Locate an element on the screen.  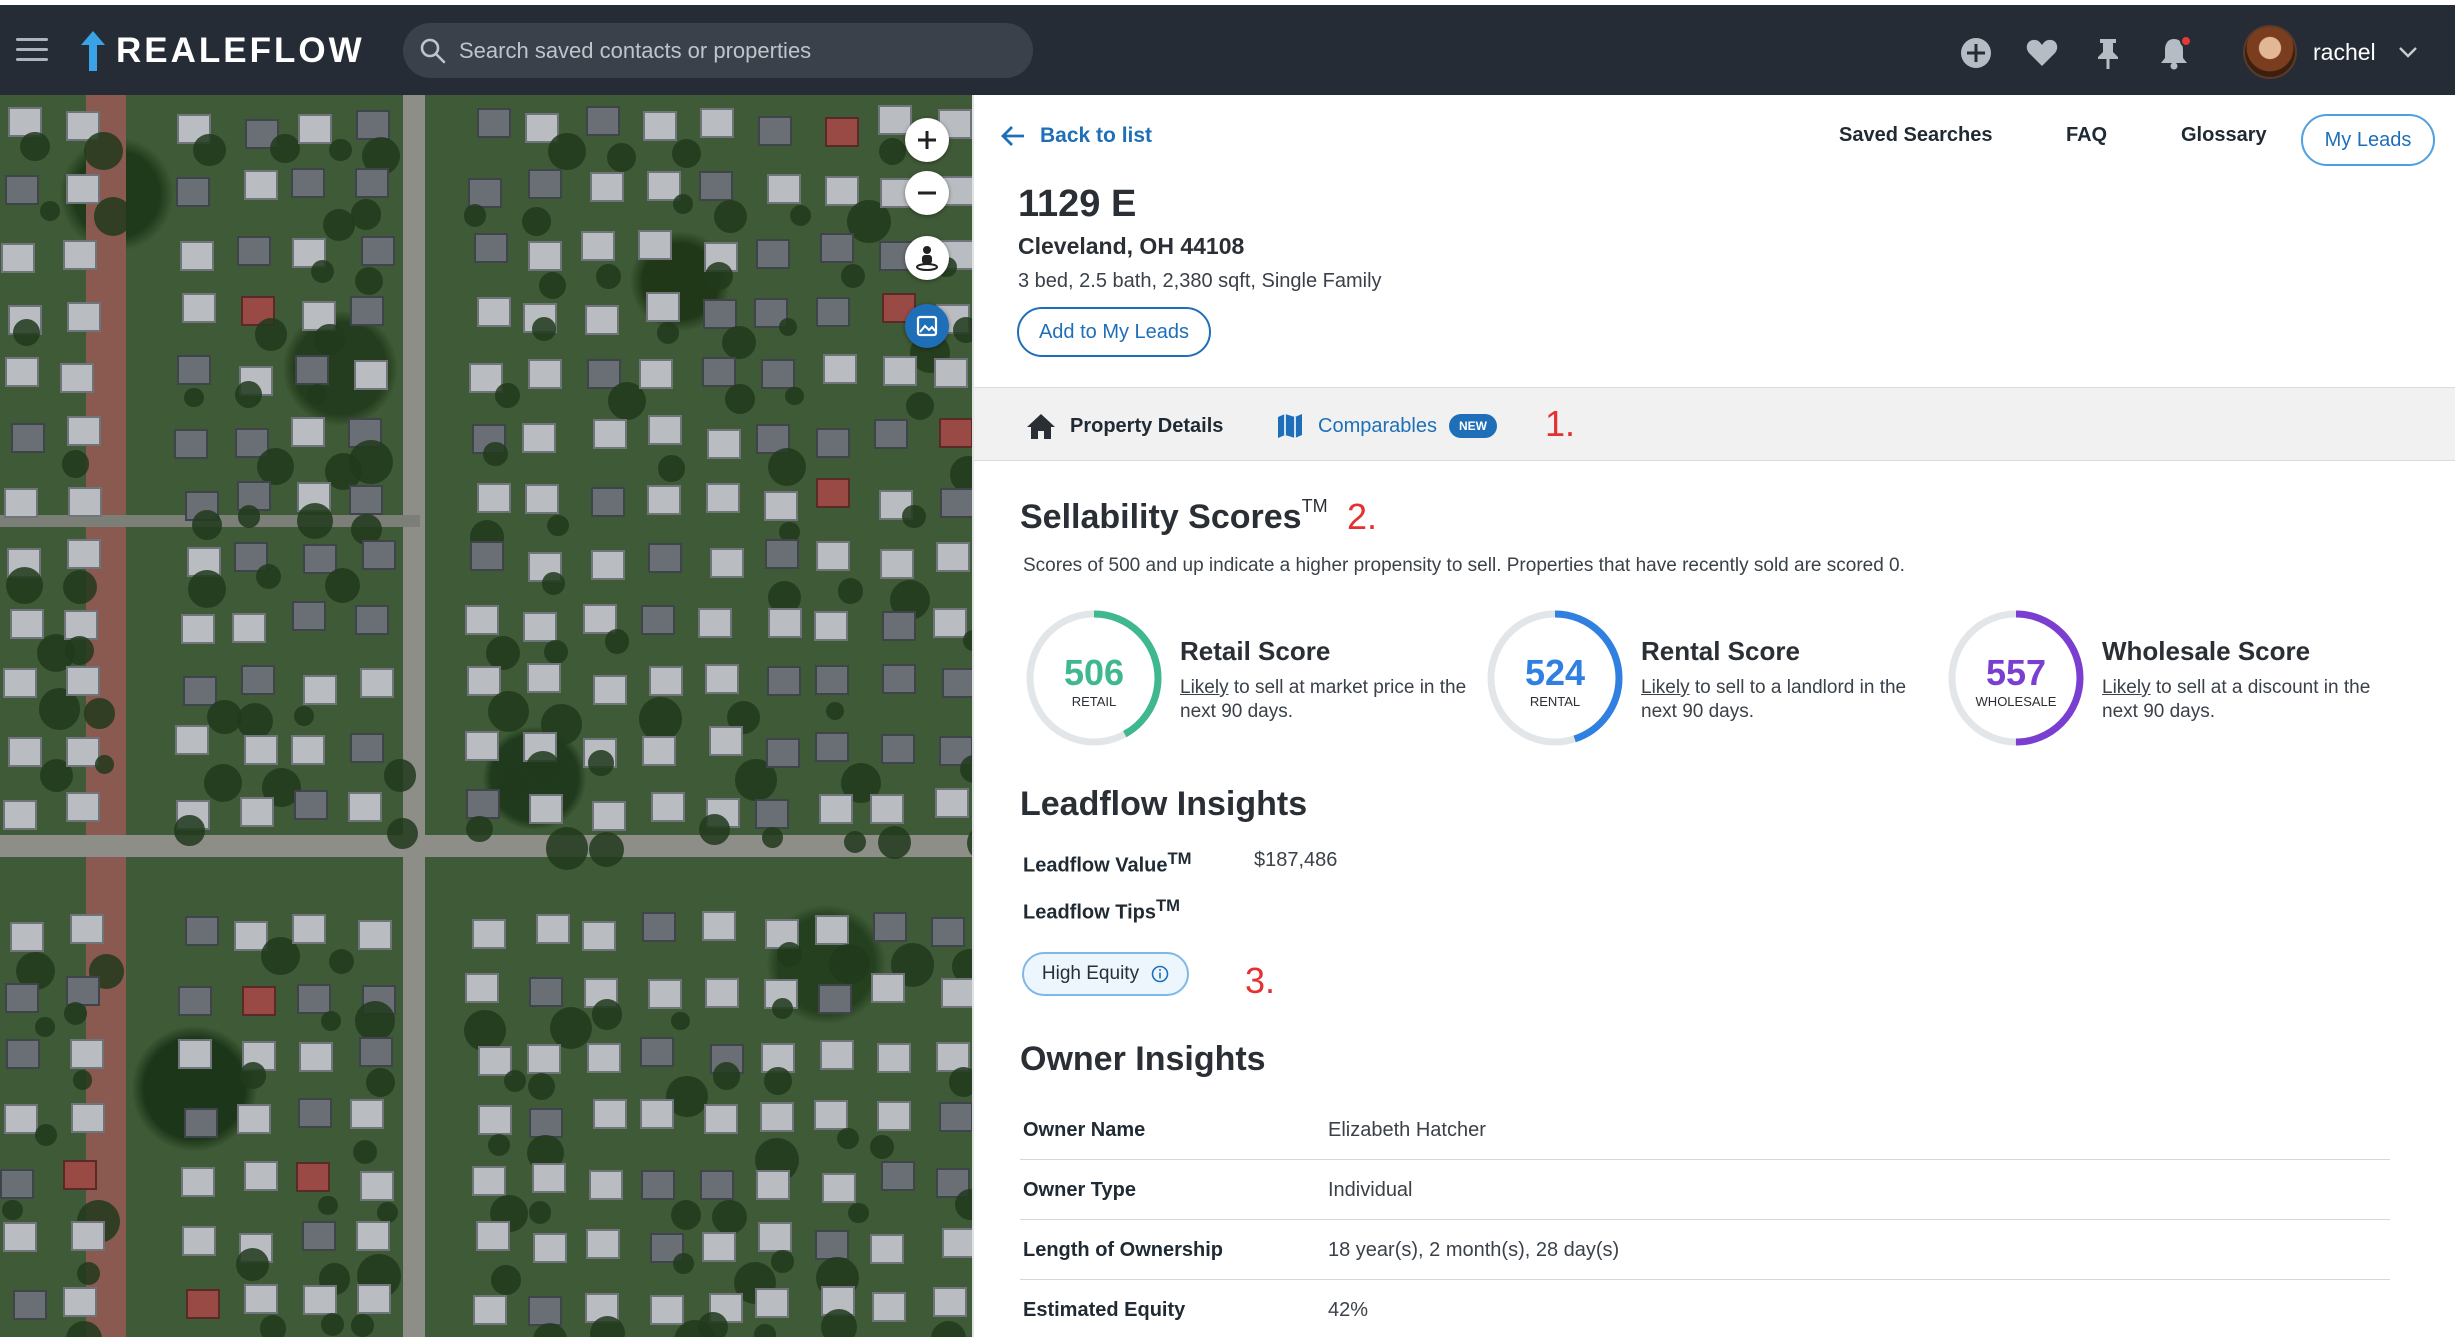
tab-property-details: Property Details is located at coordinates (1124, 426).